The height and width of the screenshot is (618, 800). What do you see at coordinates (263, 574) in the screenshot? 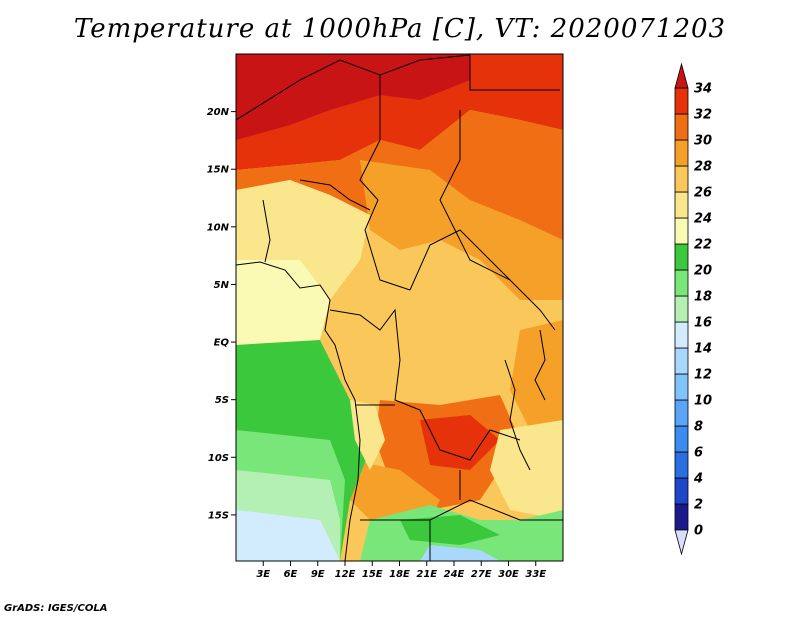
I see `x-tick-label: 3E` at bounding box center [263, 574].